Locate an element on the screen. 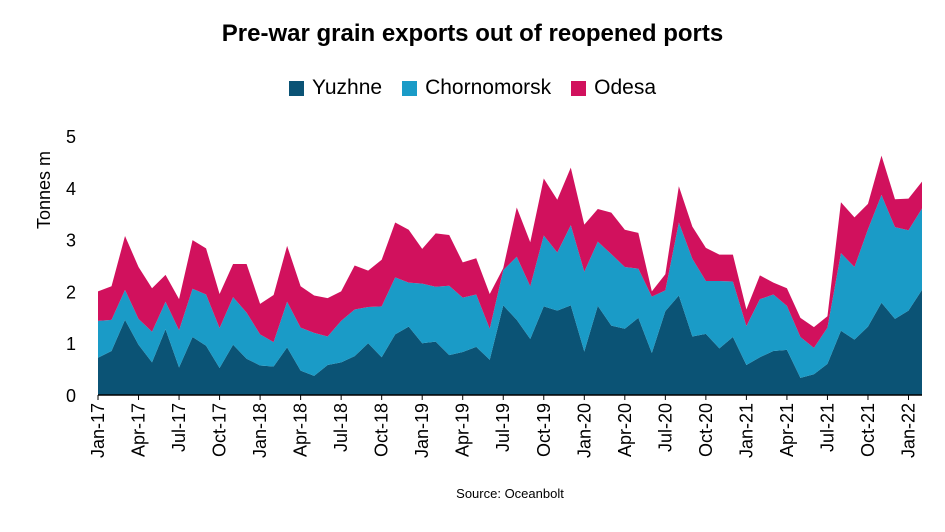 The width and height of the screenshot is (945, 532). legend-swatch-yuzhne is located at coordinates (296, 88).